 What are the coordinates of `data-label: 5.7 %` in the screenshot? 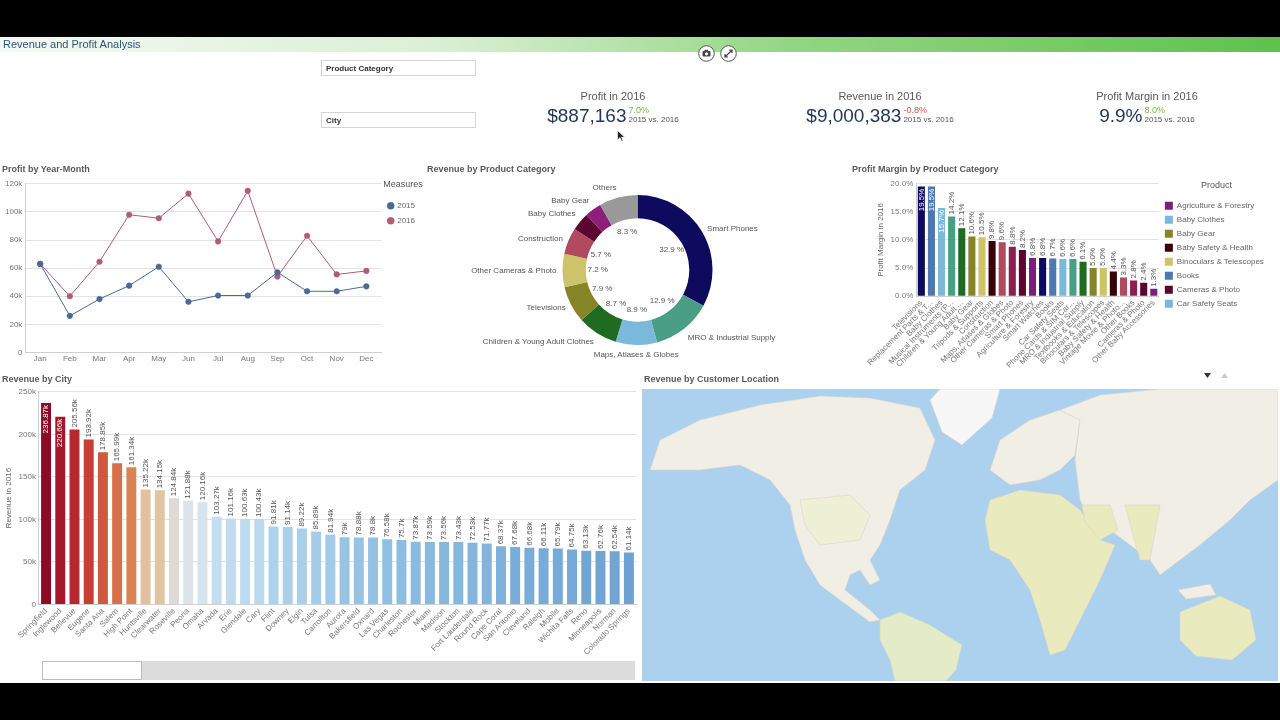 It's located at (601, 254).